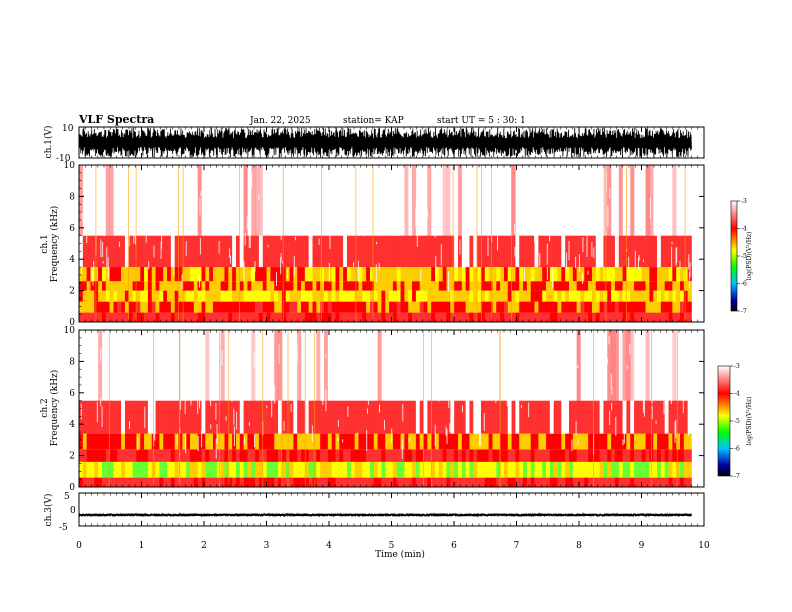 The image size is (792, 612). Describe the element at coordinates (63, 159) in the screenshot. I see `ch1-ytick-bottom: -10` at that location.